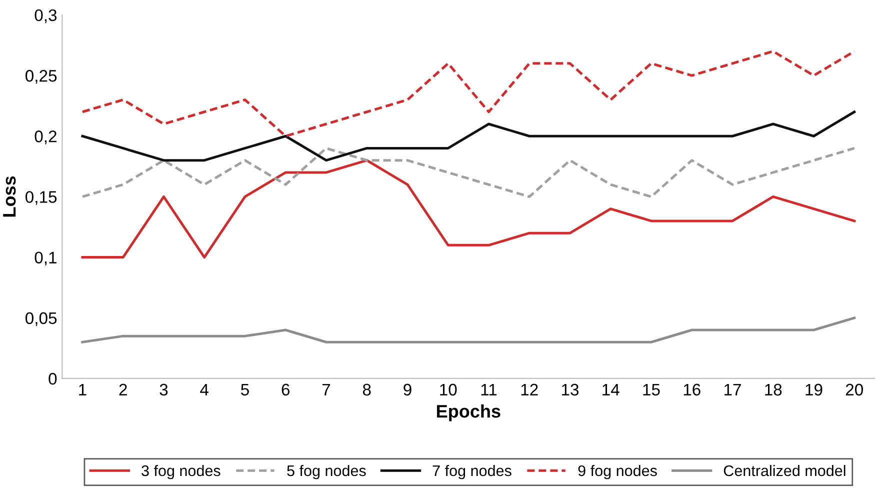  Describe the element at coordinates (41, 77) in the screenshot. I see `y-tick-label: 0,25` at that location.